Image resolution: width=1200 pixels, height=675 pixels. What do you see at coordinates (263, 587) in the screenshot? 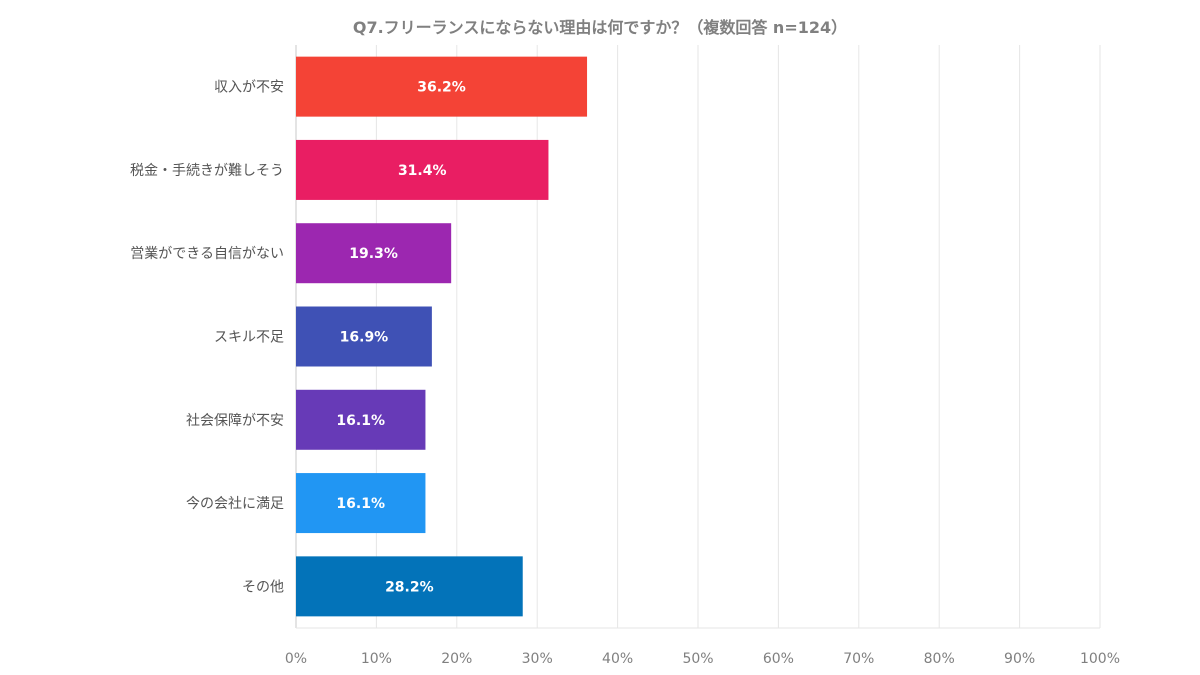
I see `category-label: その他` at bounding box center [263, 587].